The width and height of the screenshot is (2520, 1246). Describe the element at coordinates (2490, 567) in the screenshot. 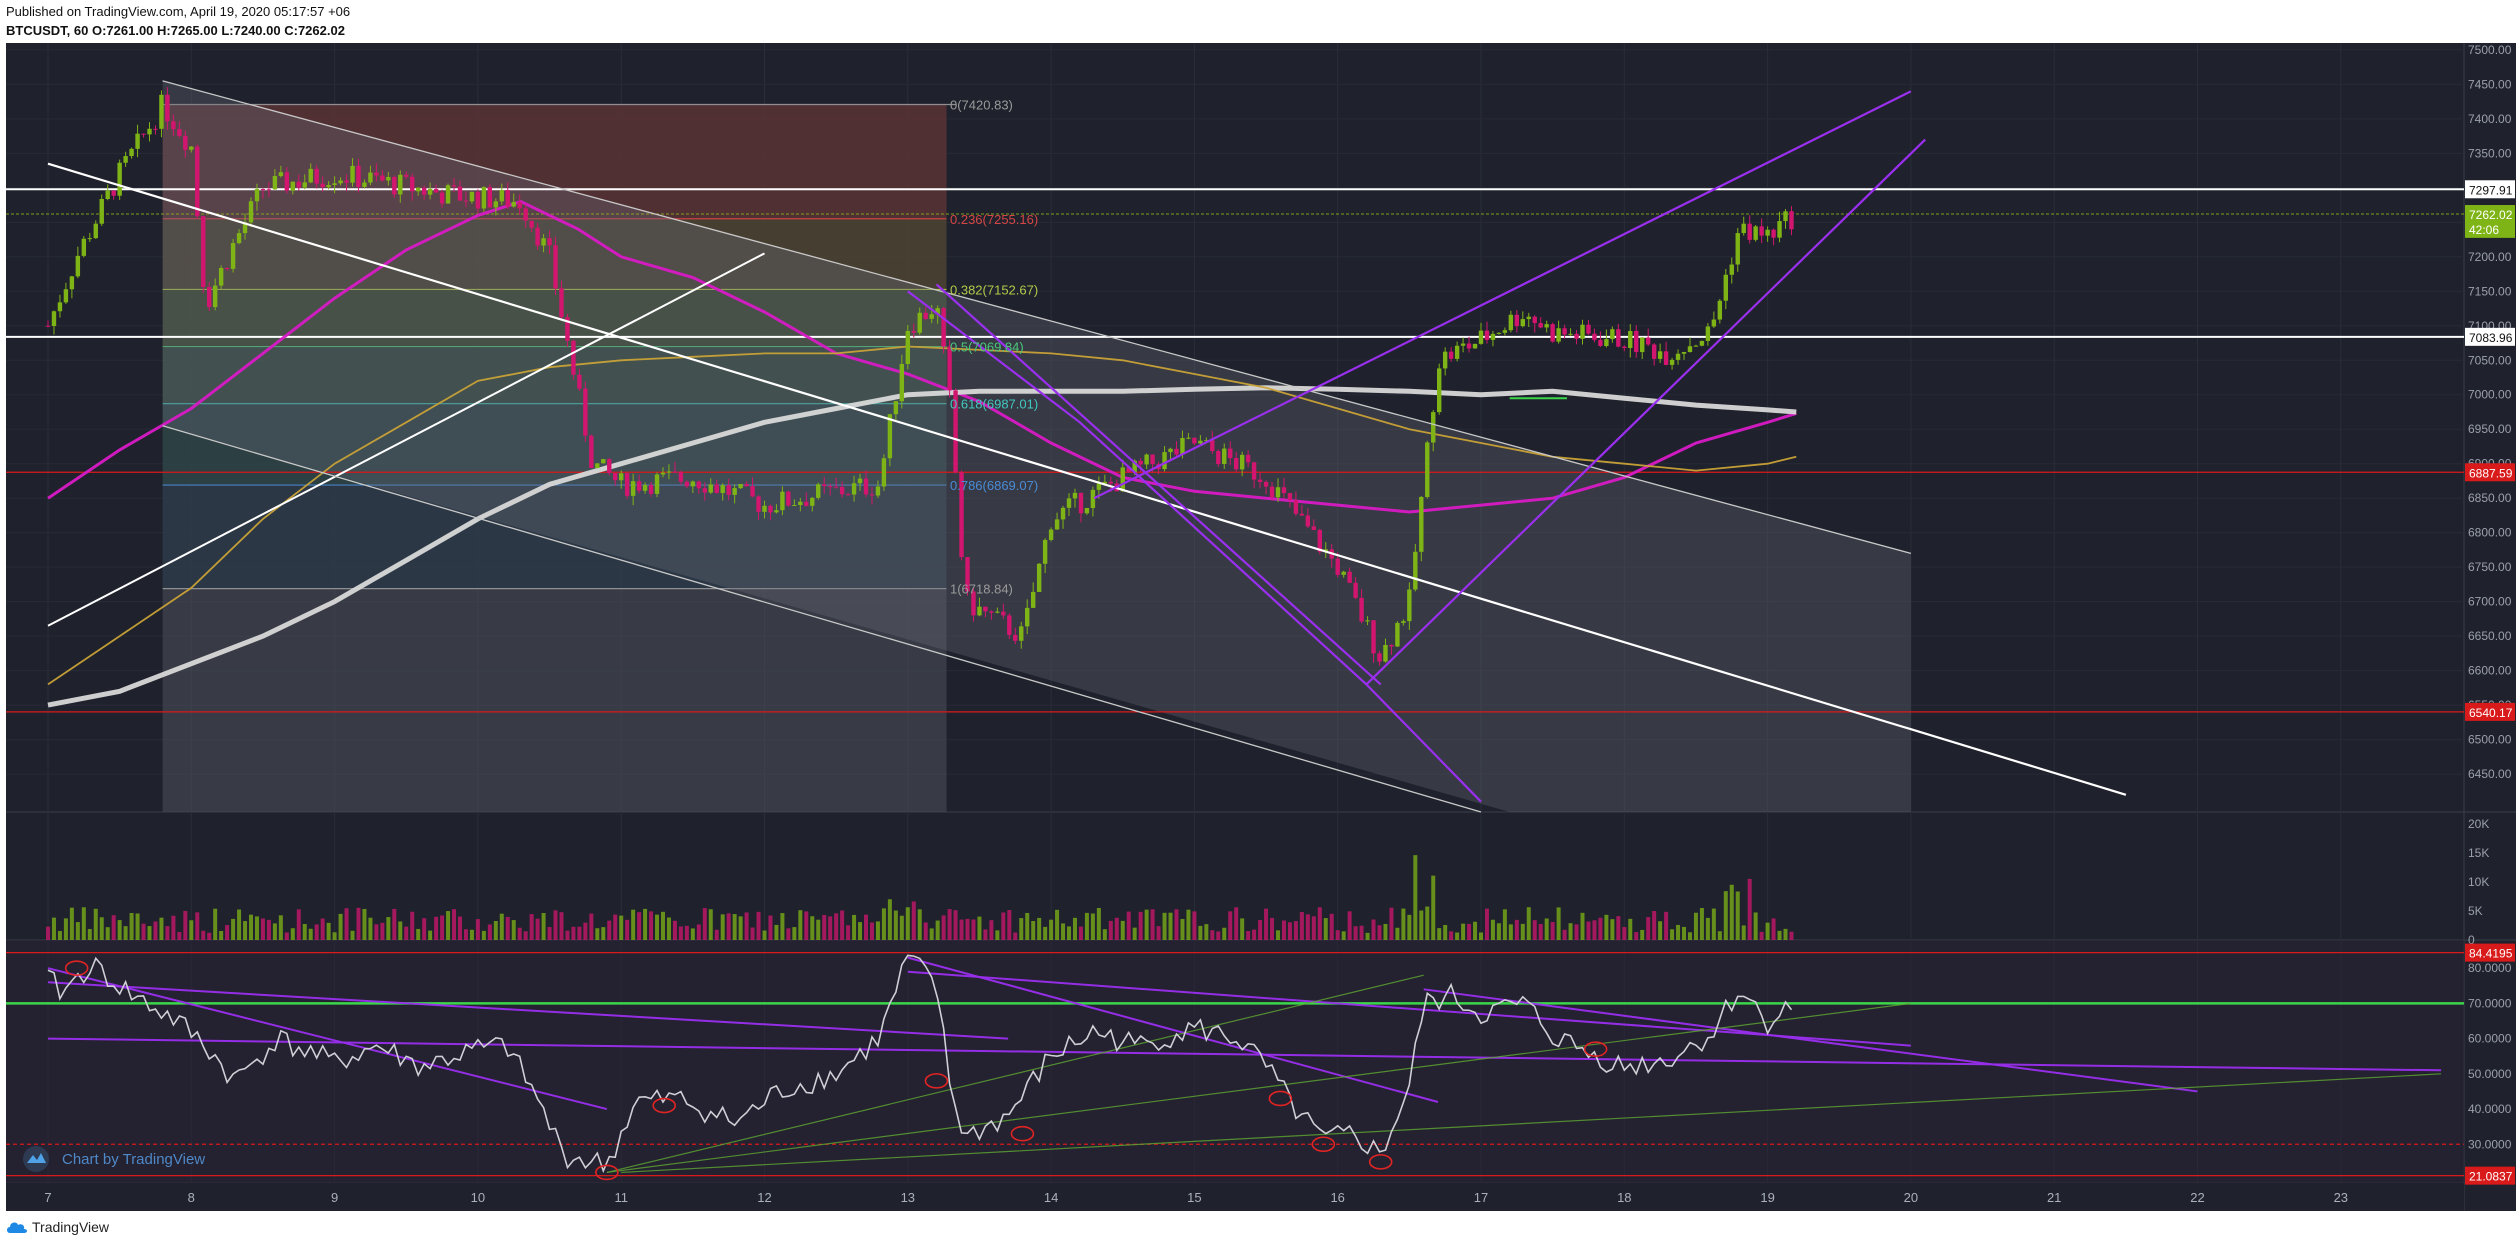

I see `y-tick-label: 6750.00` at that location.